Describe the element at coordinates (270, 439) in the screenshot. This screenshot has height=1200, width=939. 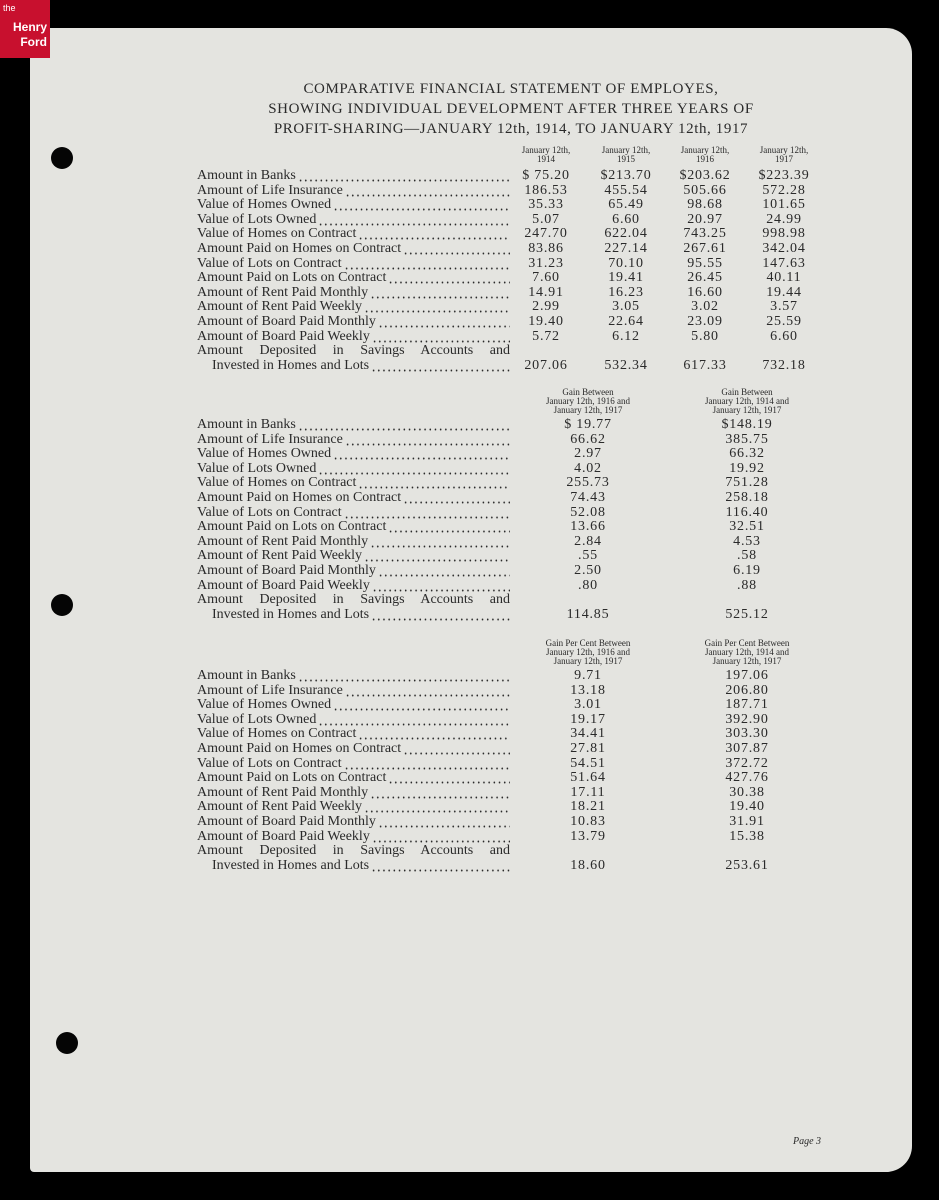
I see `row-label-text: Amount of Life Insurance` at that location.